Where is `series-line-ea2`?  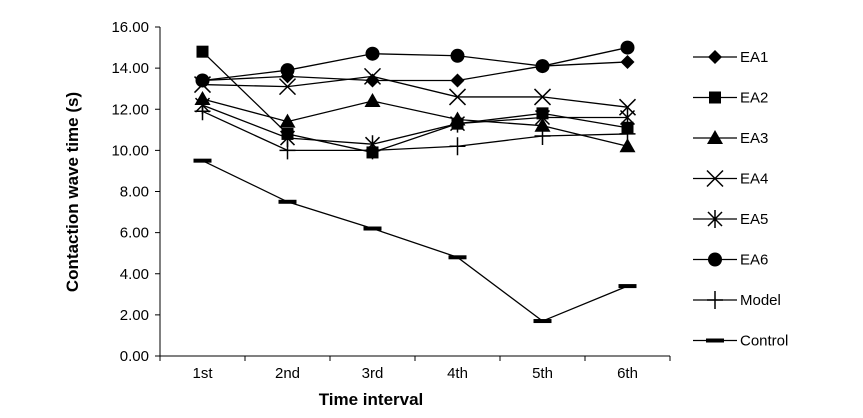 series-line-ea2 is located at coordinates (415, 102).